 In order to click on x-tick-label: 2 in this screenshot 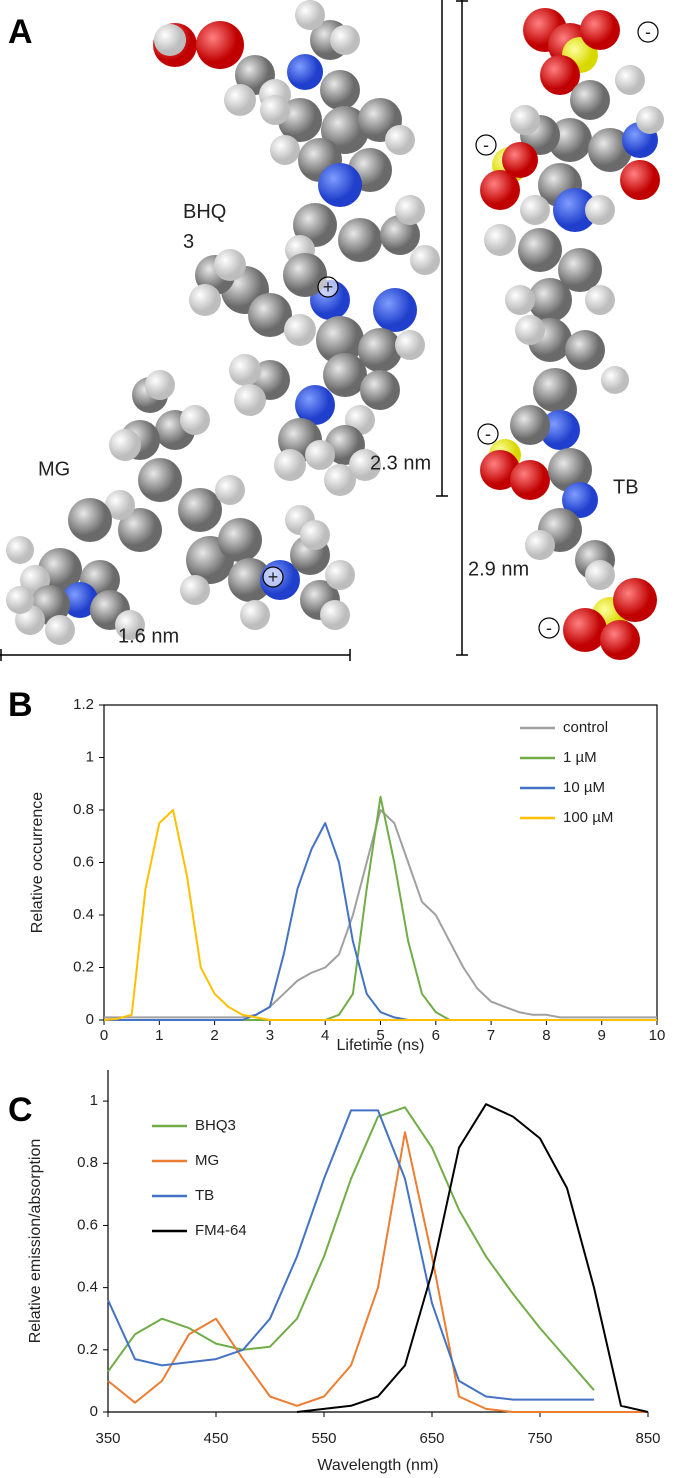, I will do `click(214, 1035)`.